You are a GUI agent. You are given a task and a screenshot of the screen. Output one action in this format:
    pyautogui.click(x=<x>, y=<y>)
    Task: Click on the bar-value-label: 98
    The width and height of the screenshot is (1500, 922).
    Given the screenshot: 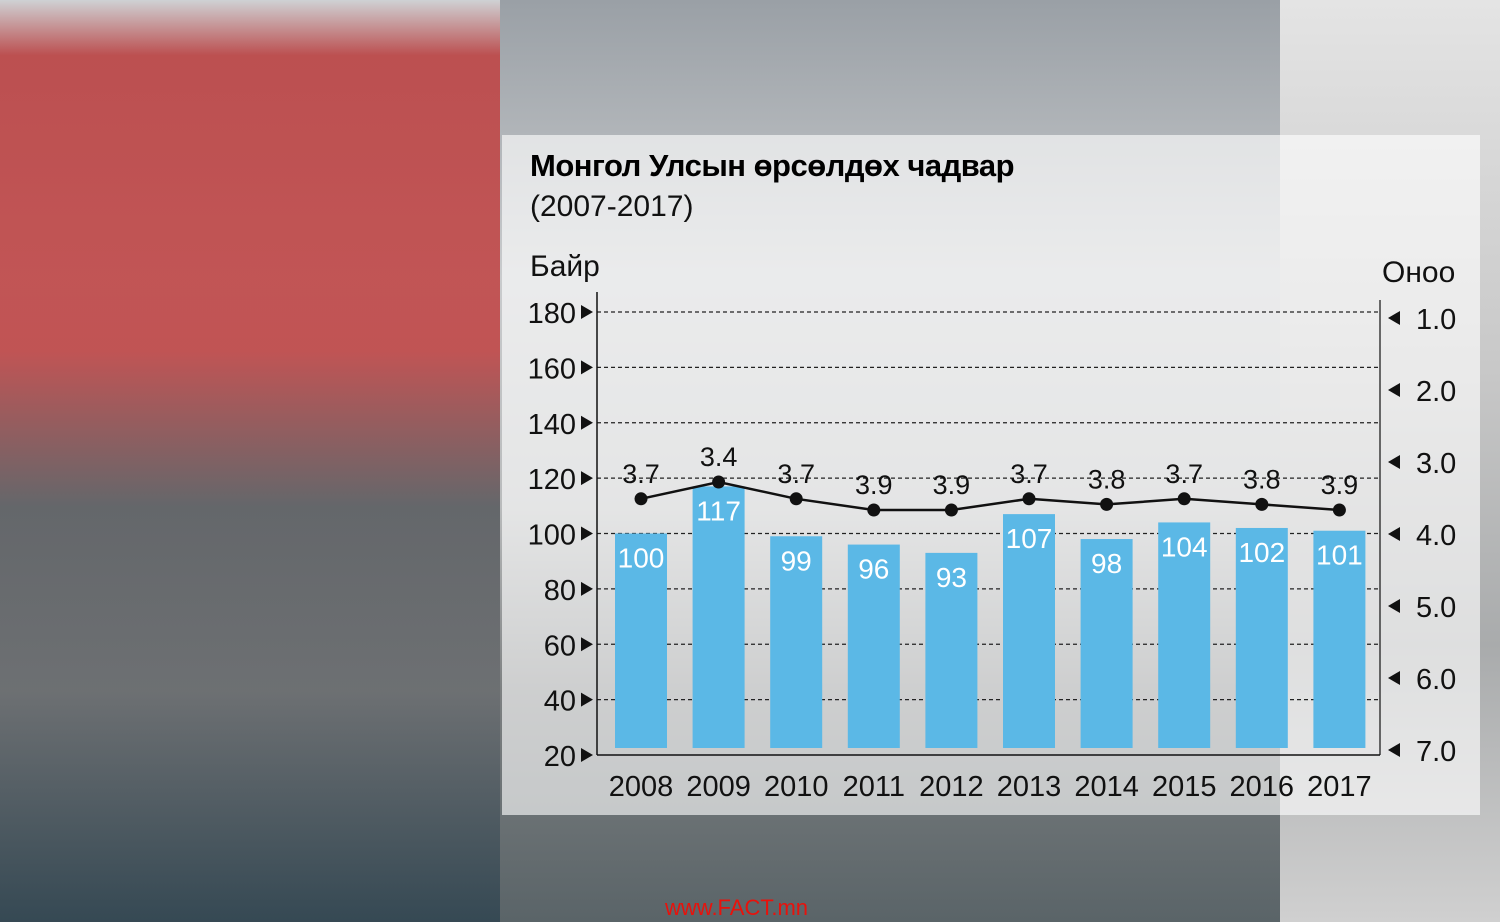 What is the action you would take?
    pyautogui.click(x=1106, y=563)
    